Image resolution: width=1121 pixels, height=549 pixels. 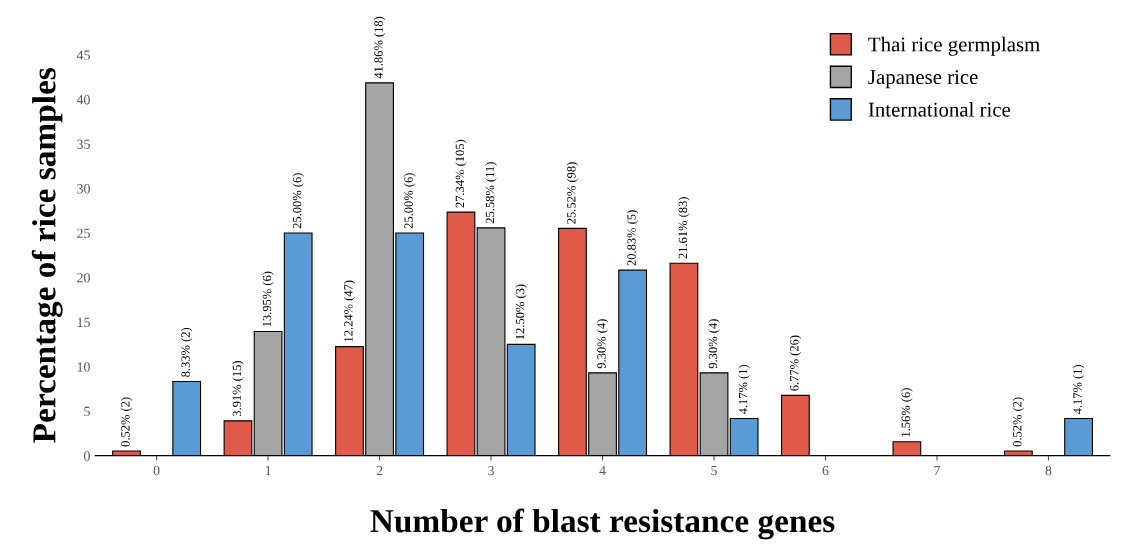 What do you see at coordinates (87, 411) in the screenshot?
I see `y-tick-label: 5` at bounding box center [87, 411].